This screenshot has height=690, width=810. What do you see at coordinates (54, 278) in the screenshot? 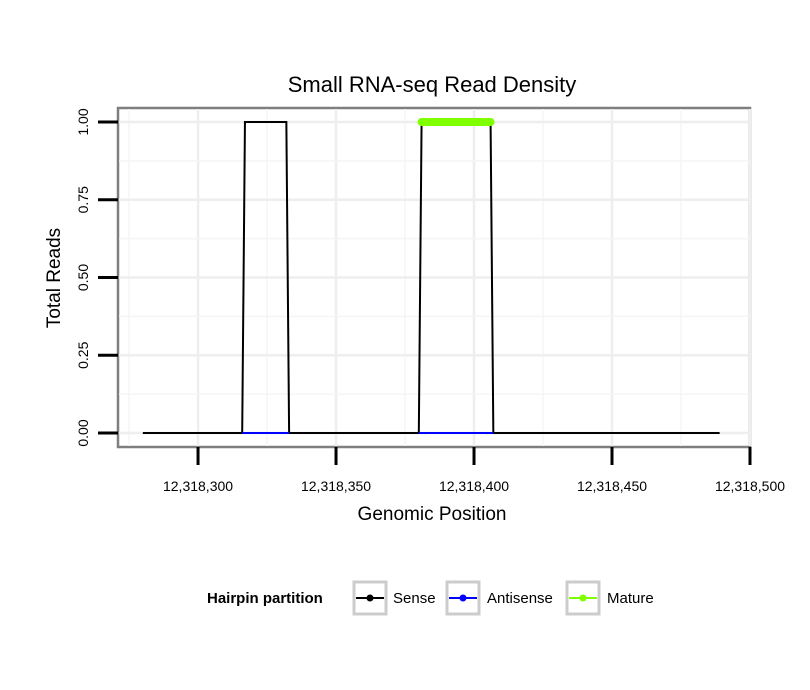
I see `y-axis-label: Total Reads` at bounding box center [54, 278].